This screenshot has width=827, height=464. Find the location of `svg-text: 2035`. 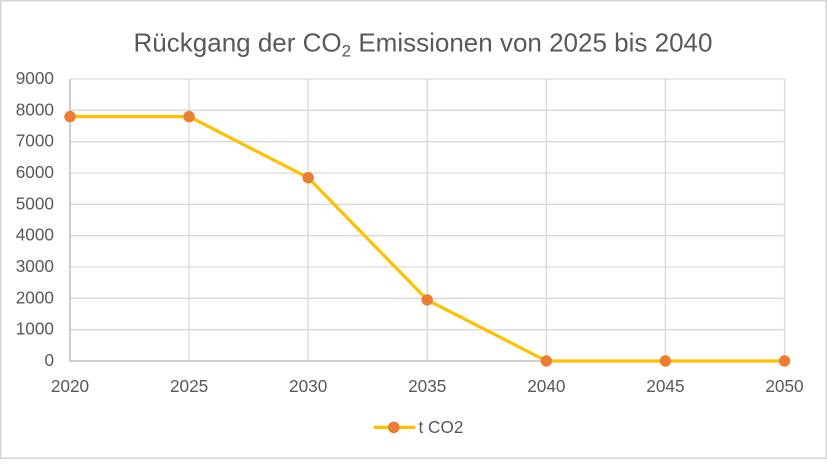

svg-text: 2035 is located at coordinates (427, 386).